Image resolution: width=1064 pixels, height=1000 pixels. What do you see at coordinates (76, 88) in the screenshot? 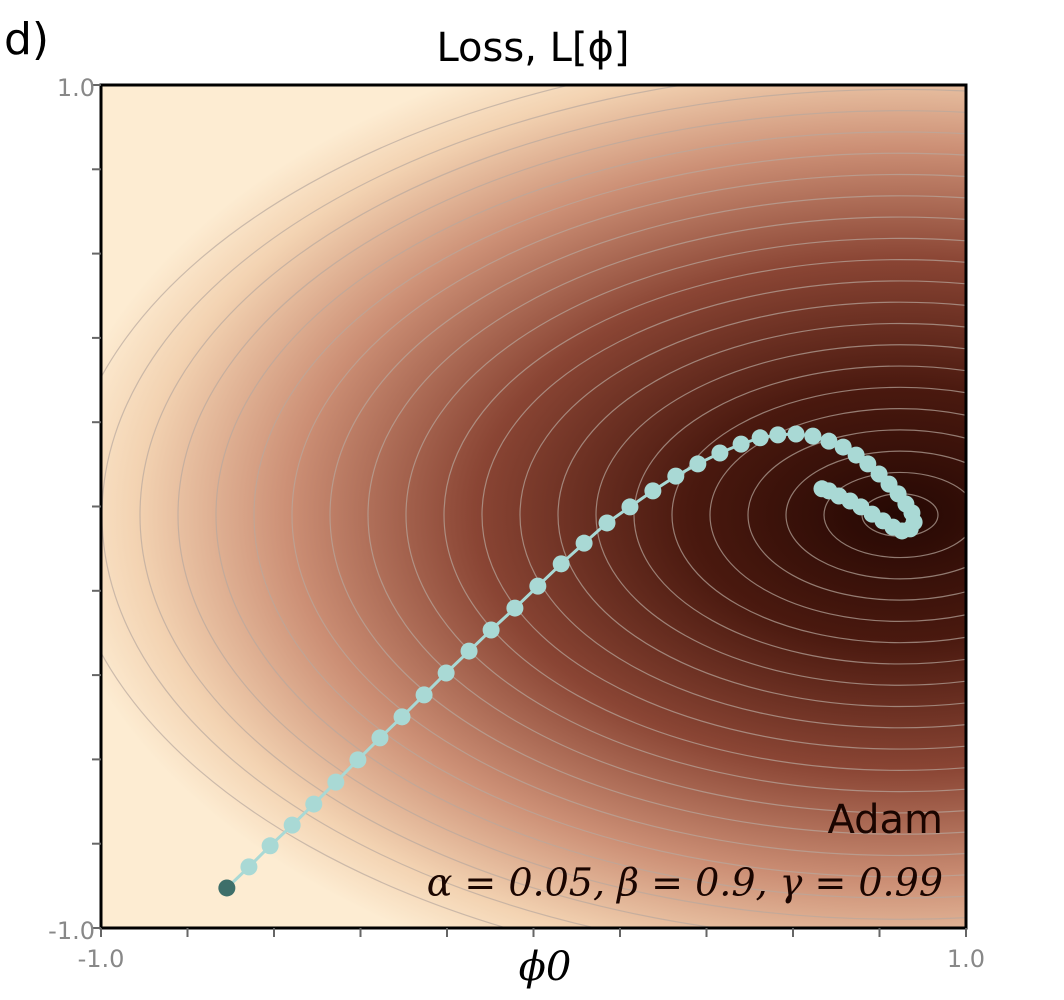
I see `y-tick-label: 1.0` at bounding box center [76, 88].